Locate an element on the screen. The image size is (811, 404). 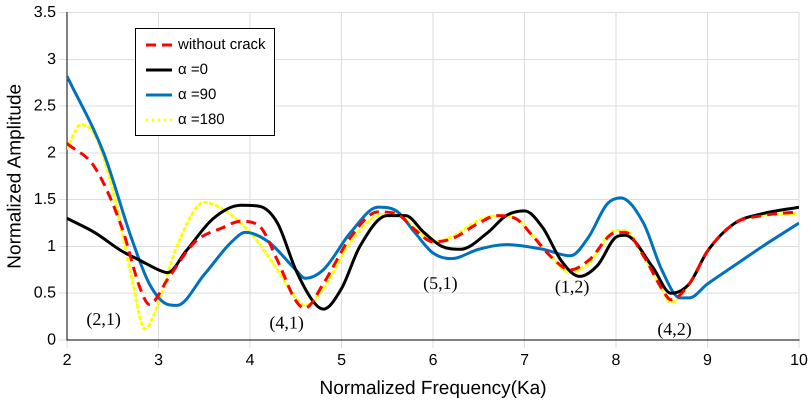
legend-label: α =180 is located at coordinates (201, 119).